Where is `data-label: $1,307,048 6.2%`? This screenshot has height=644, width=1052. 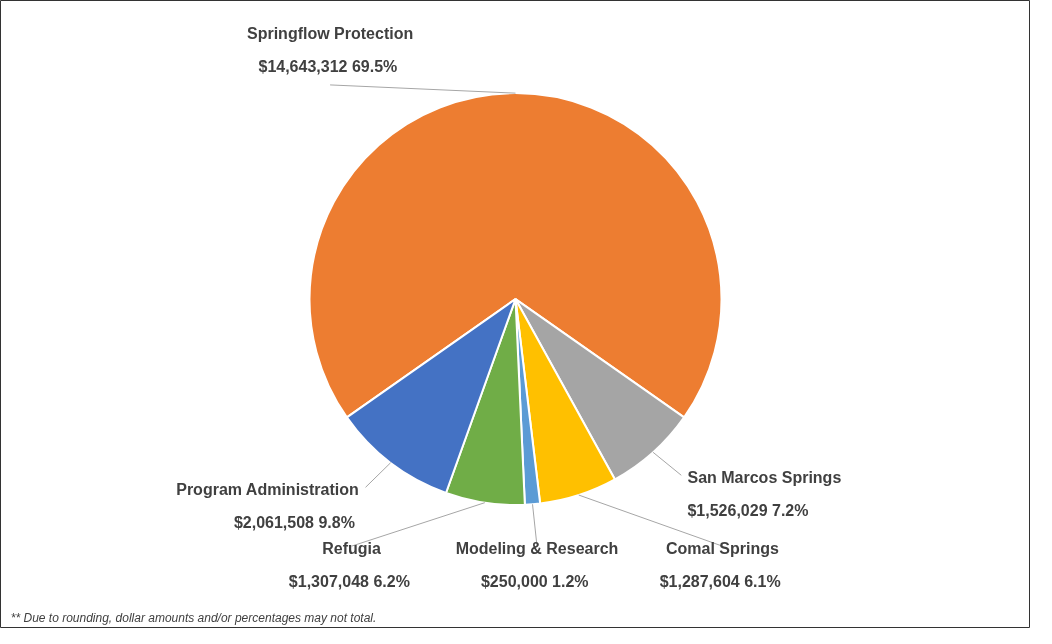
data-label: $1,307,048 6.2% is located at coordinates (349, 581).